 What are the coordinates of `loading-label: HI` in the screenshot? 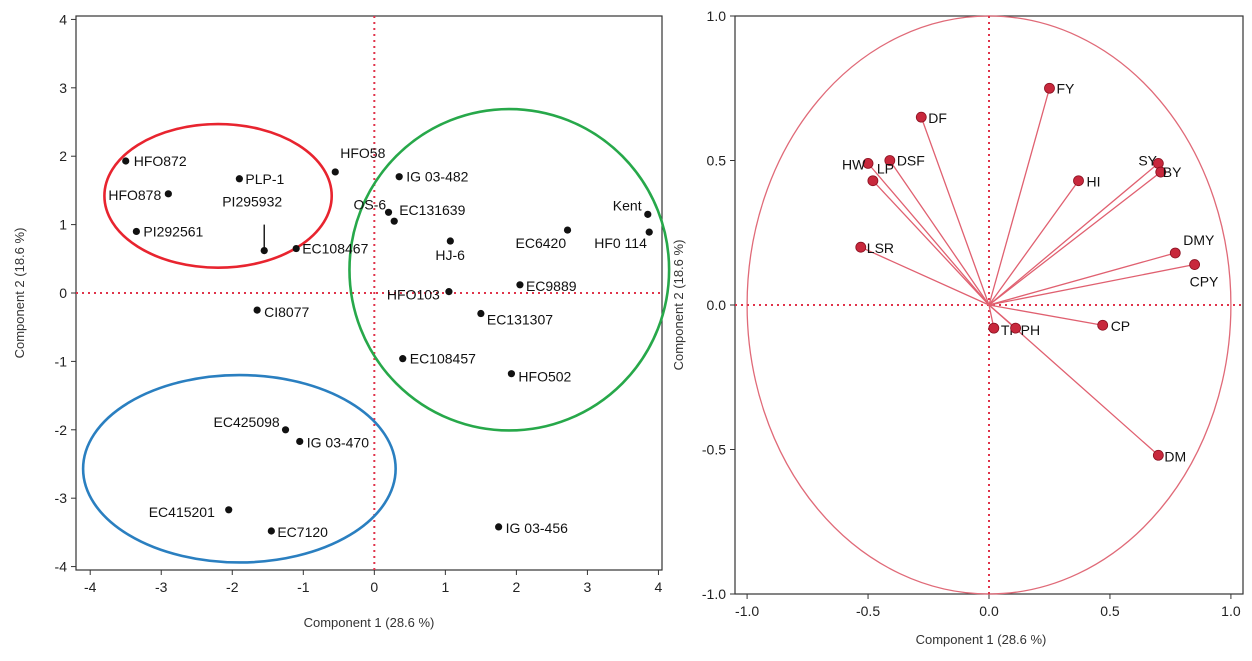 It's located at (1094, 182).